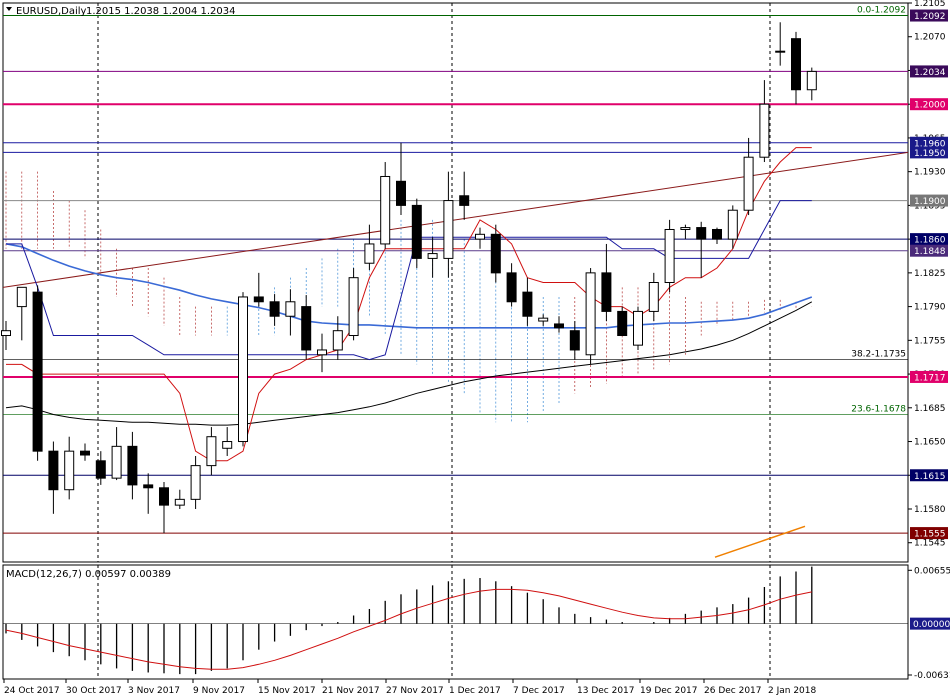 Image resolution: width=950 pixels, height=700 pixels. Describe the element at coordinates (930, 274) in the screenshot. I see `price-tick-label: 1.1825` at that location.